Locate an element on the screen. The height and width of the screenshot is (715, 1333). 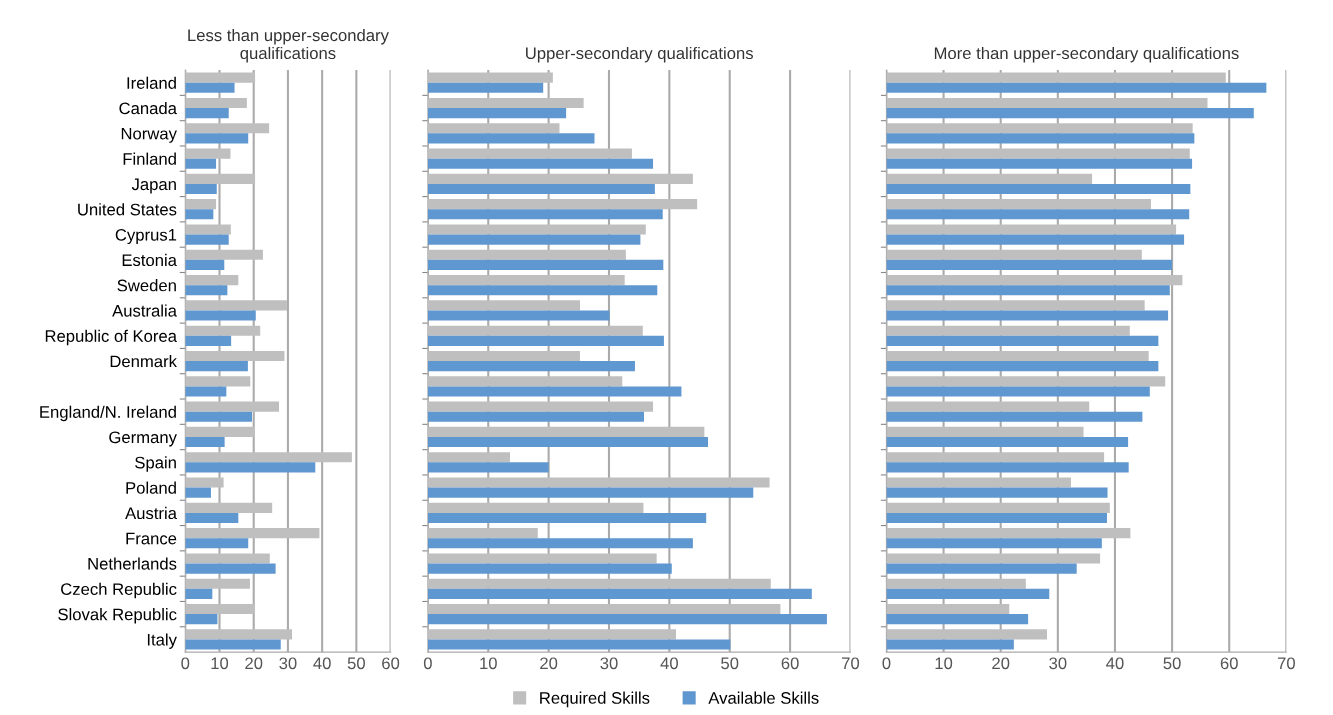
y-tick-label: Estonia is located at coordinates (149, 260).